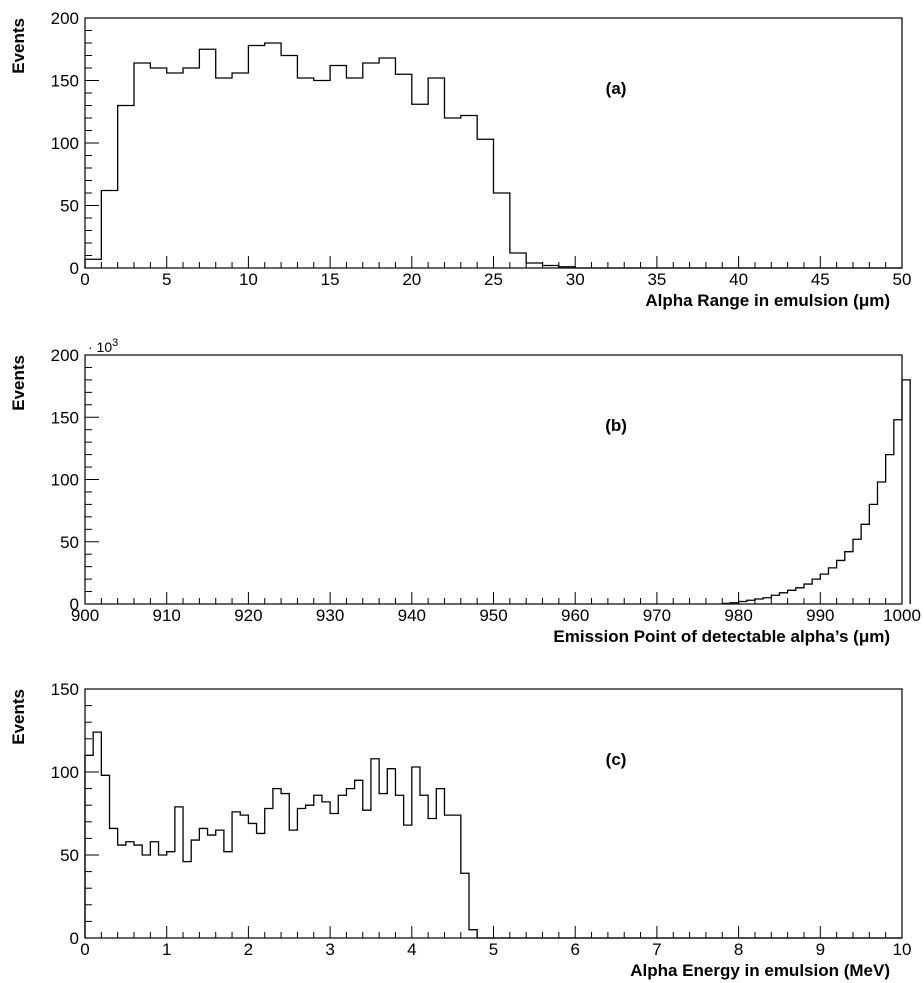 This screenshot has width=924, height=983. I want to click on x-axis-title: Alpha Range in emulsion (μm), so click(767, 300).